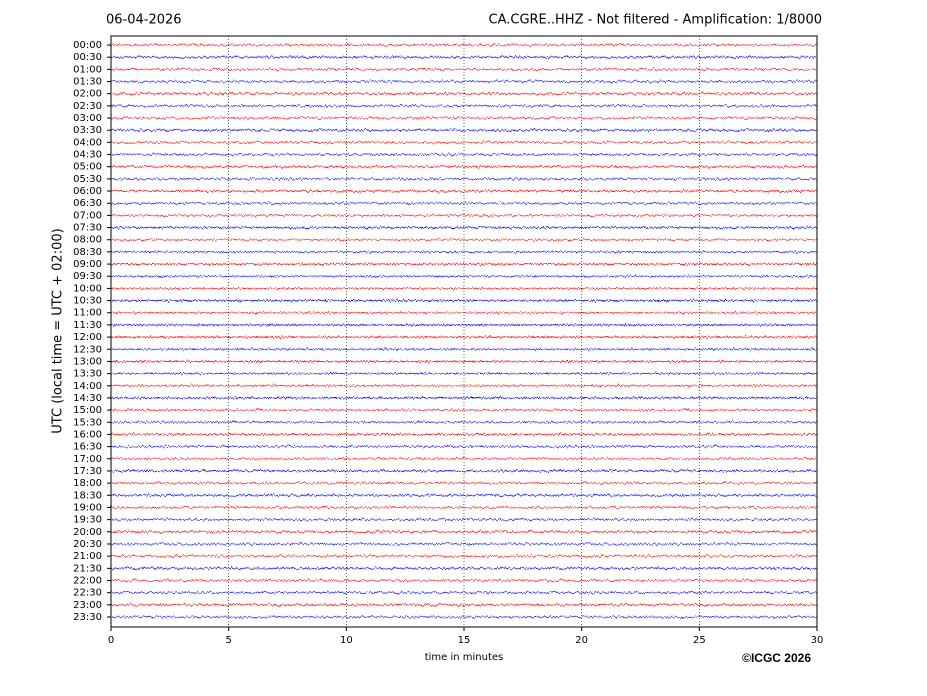 This screenshot has height=696, width=927. Describe the element at coordinates (87, 82) in the screenshot. I see `y-tick-label: 01:30` at that location.